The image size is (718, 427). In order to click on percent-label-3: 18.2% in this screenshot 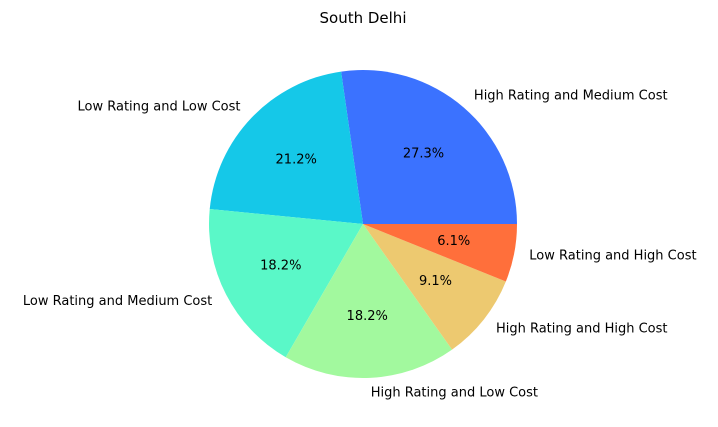, I will do `click(367, 316)`.